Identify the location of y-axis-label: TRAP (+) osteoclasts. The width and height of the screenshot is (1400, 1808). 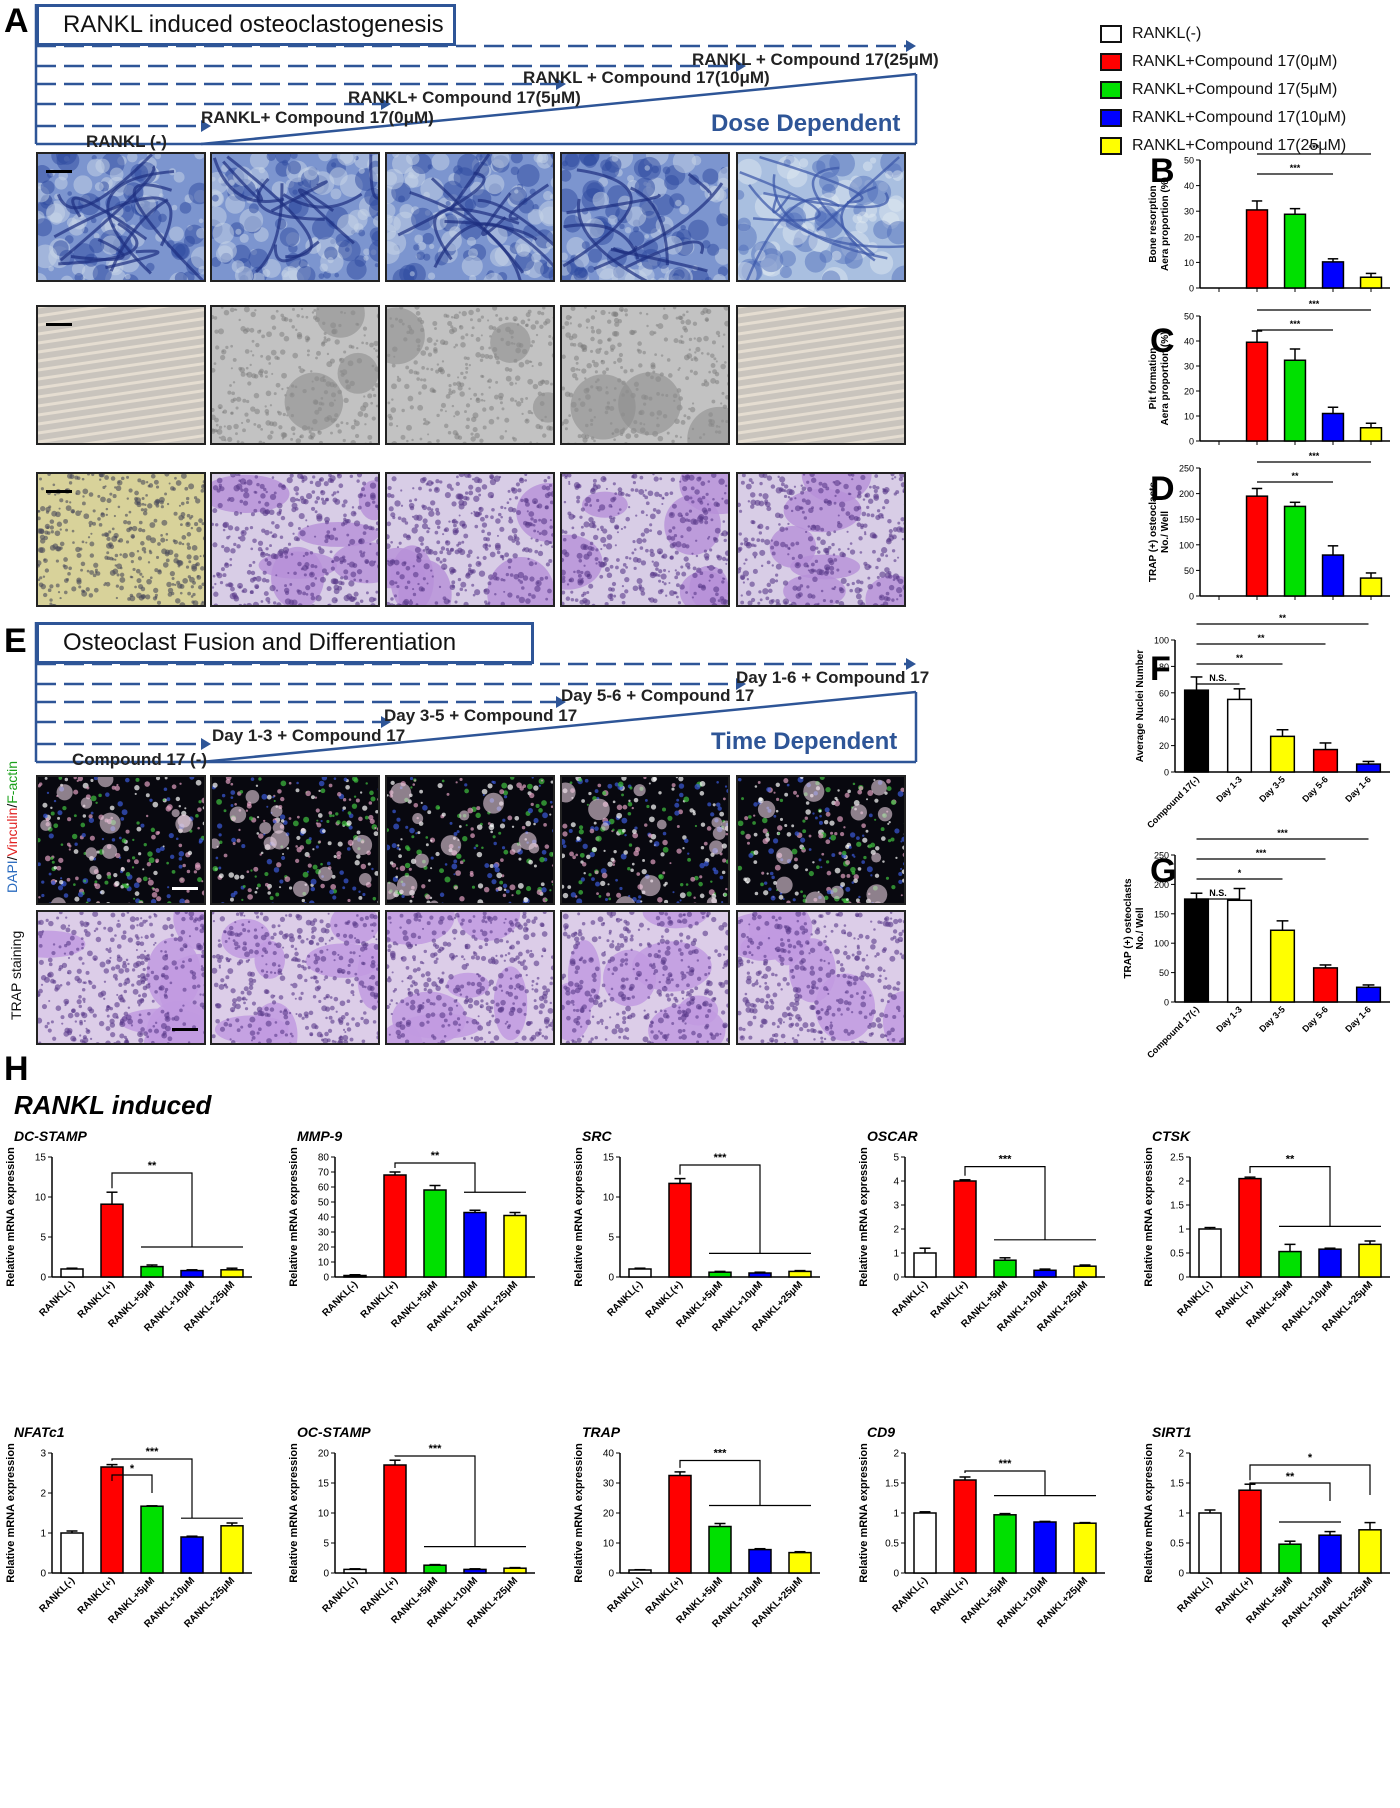
(1153, 532).